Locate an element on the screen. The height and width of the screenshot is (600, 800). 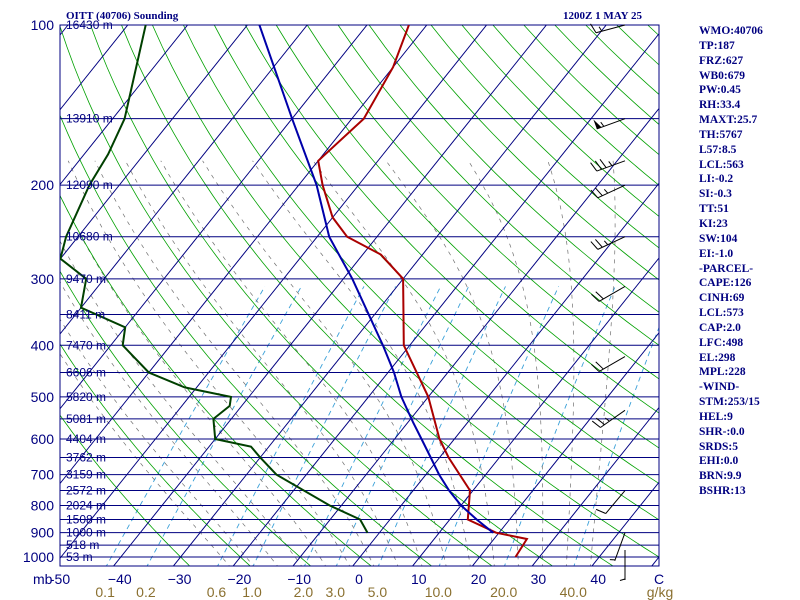
mixing-ratio-unit-label: g/kg is located at coordinates (660, 592).